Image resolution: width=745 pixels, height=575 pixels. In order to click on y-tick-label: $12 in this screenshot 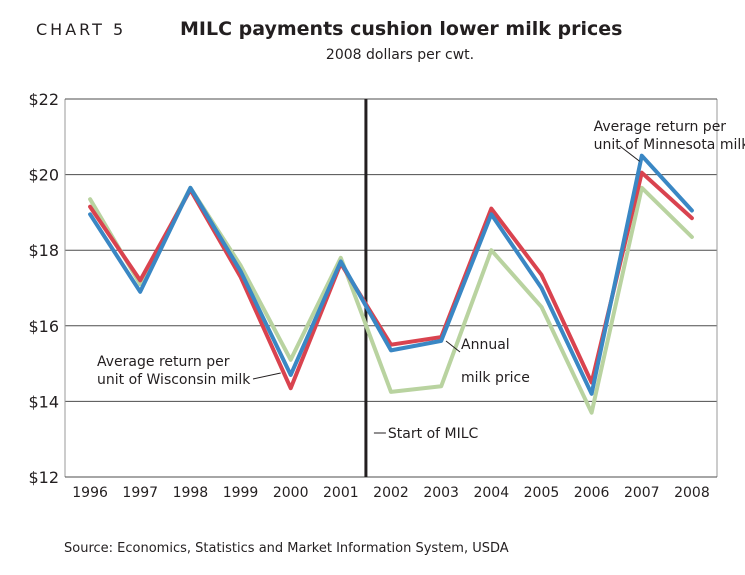, I will do `click(43, 477)`.